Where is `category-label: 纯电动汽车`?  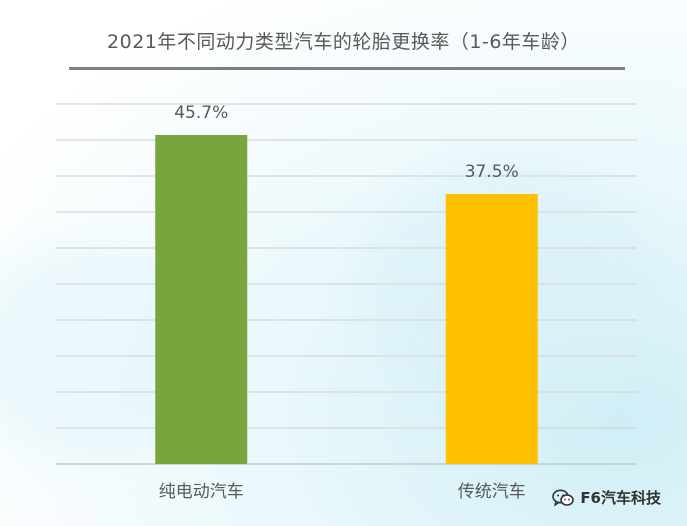
category-label: 纯电动汽车 is located at coordinates (201, 492).